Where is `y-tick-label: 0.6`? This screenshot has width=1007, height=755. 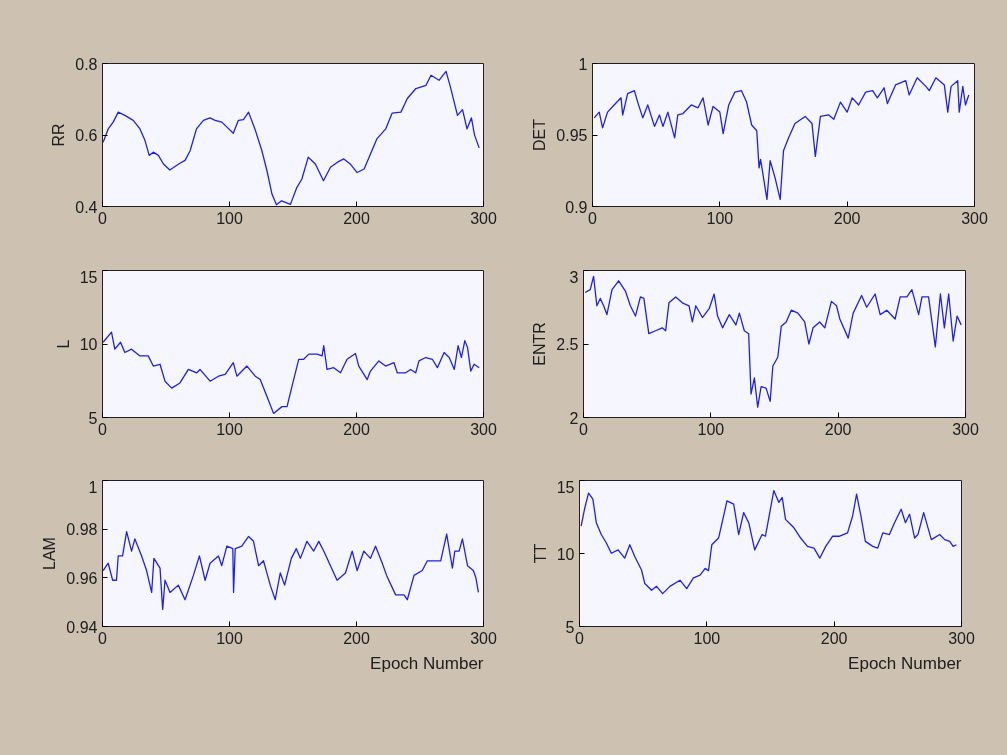 y-tick-label: 0.6 is located at coordinates (86, 135).